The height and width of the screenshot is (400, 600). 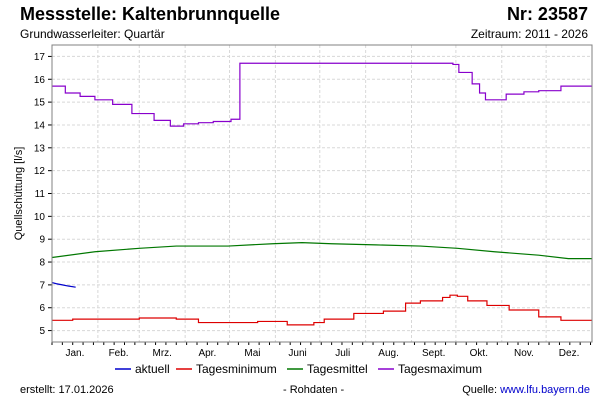 I want to click on legend-label: Tagesmittel, so click(x=337, y=369).